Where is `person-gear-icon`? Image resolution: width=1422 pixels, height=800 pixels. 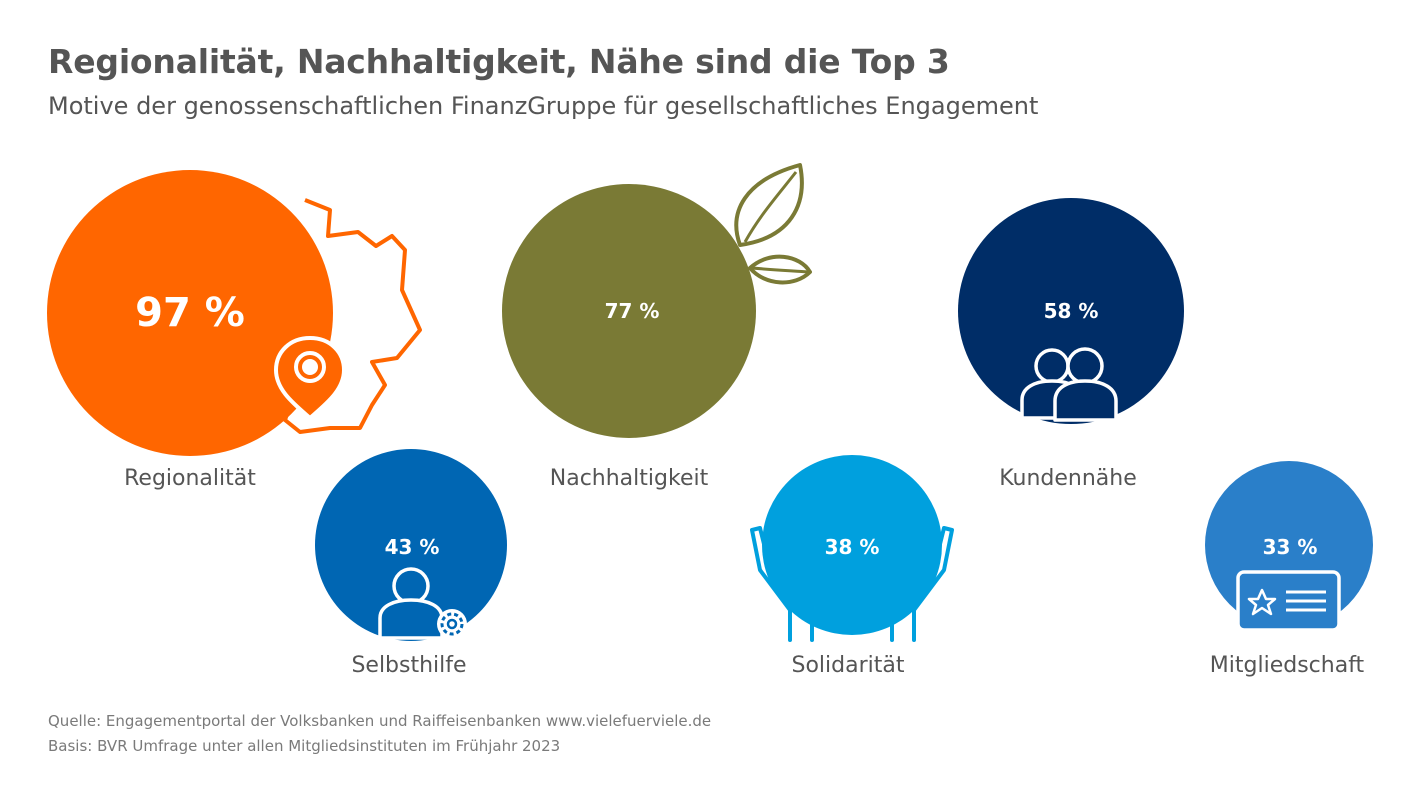 person-gear-icon is located at coordinates (422, 603).